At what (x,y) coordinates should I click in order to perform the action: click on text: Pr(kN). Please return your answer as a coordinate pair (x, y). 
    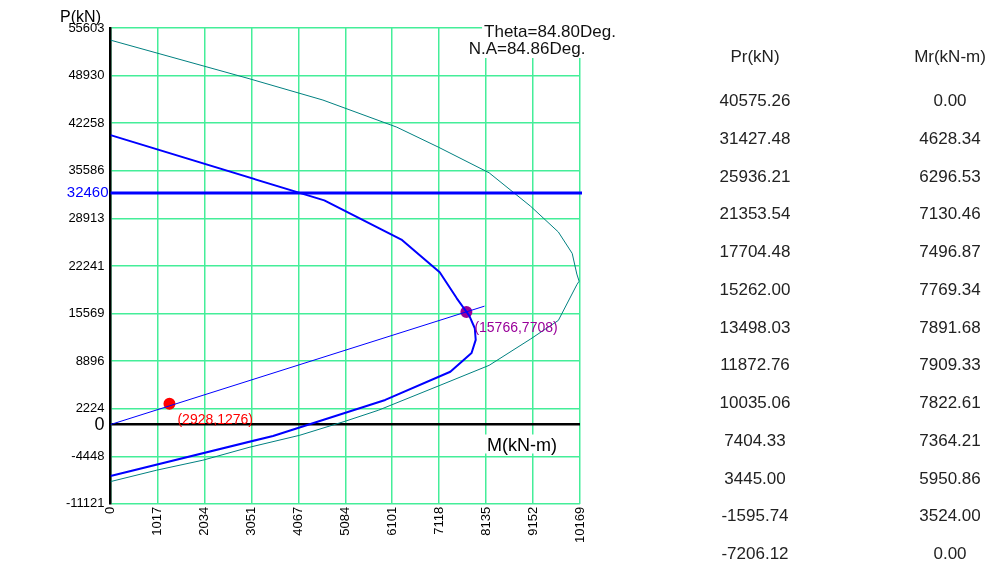
    Looking at the image, I should click on (755, 57).